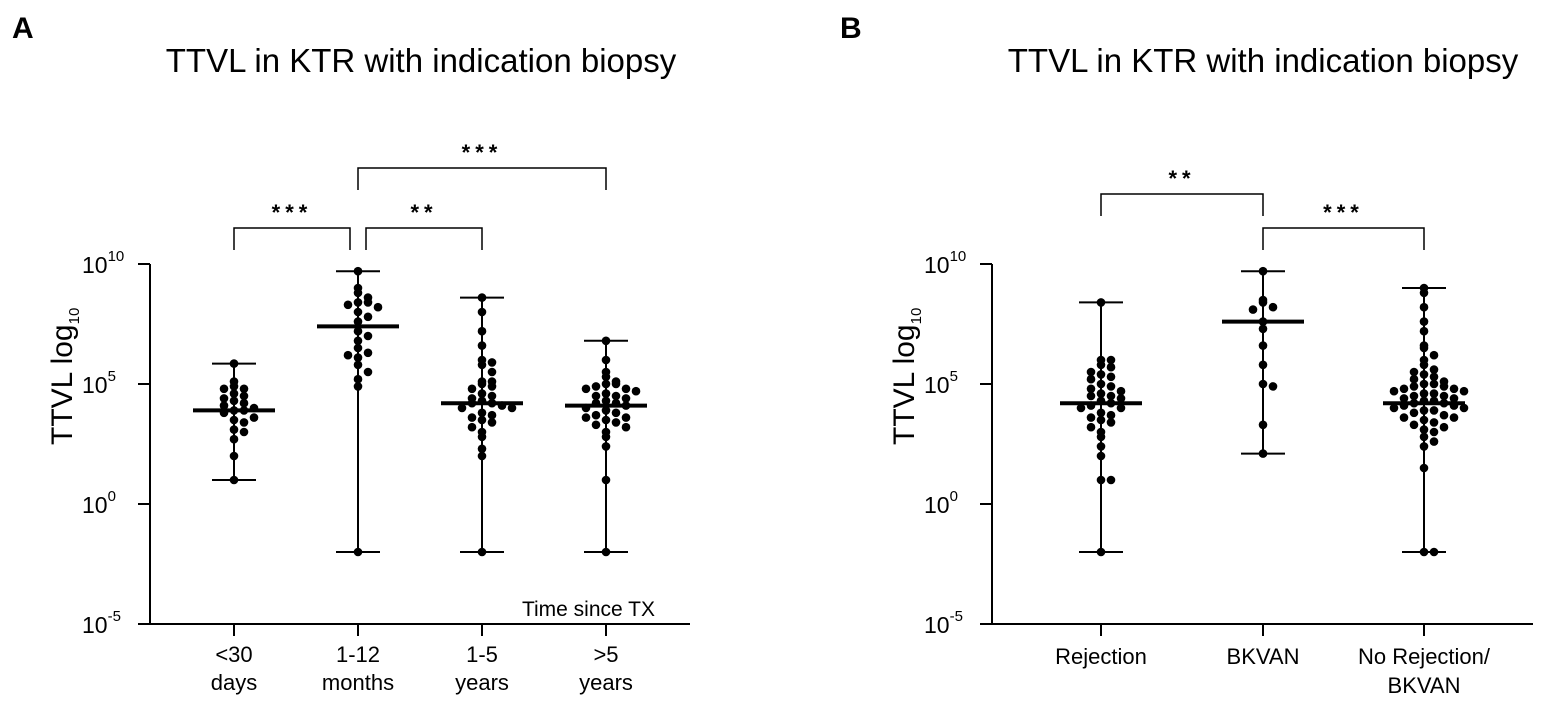 This screenshot has height=707, width=1544. Describe the element at coordinates (233, 654) in the screenshot. I see `category-label: <30` at that location.